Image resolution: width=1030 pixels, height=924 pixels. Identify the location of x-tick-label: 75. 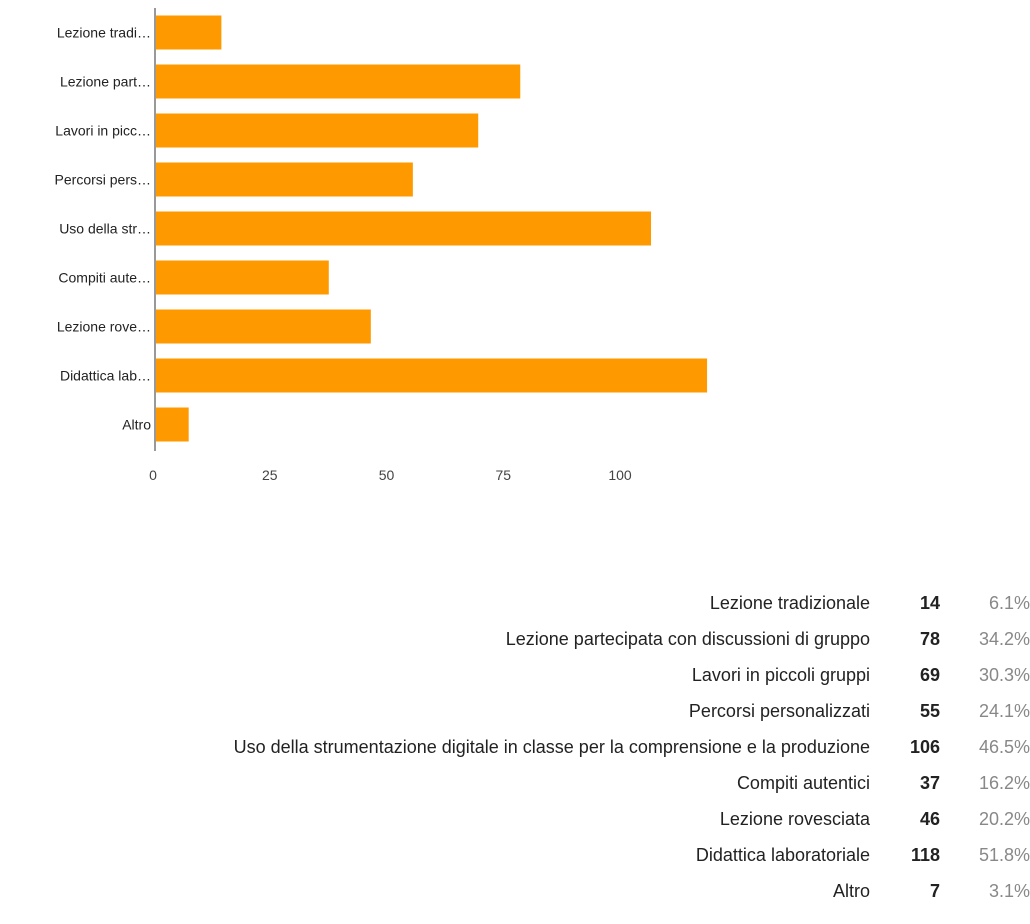
(503, 475).